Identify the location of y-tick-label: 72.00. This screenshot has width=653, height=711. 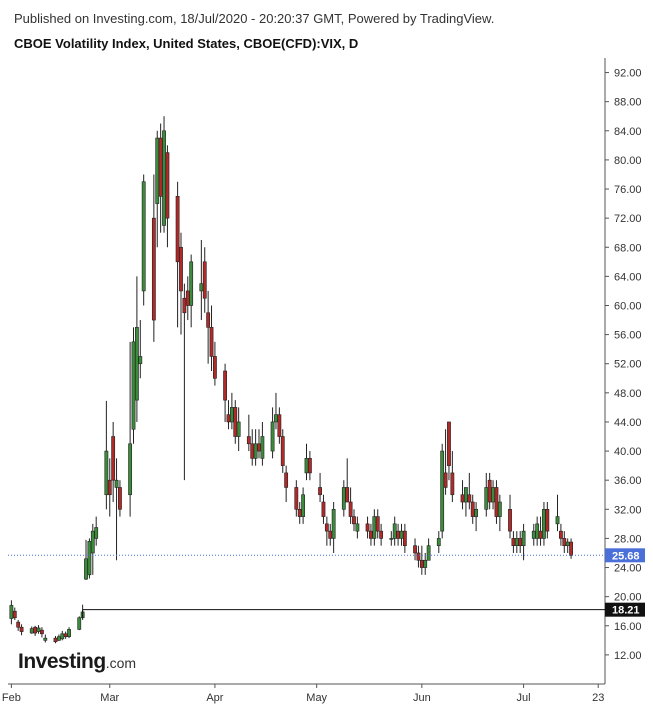
(628, 219).